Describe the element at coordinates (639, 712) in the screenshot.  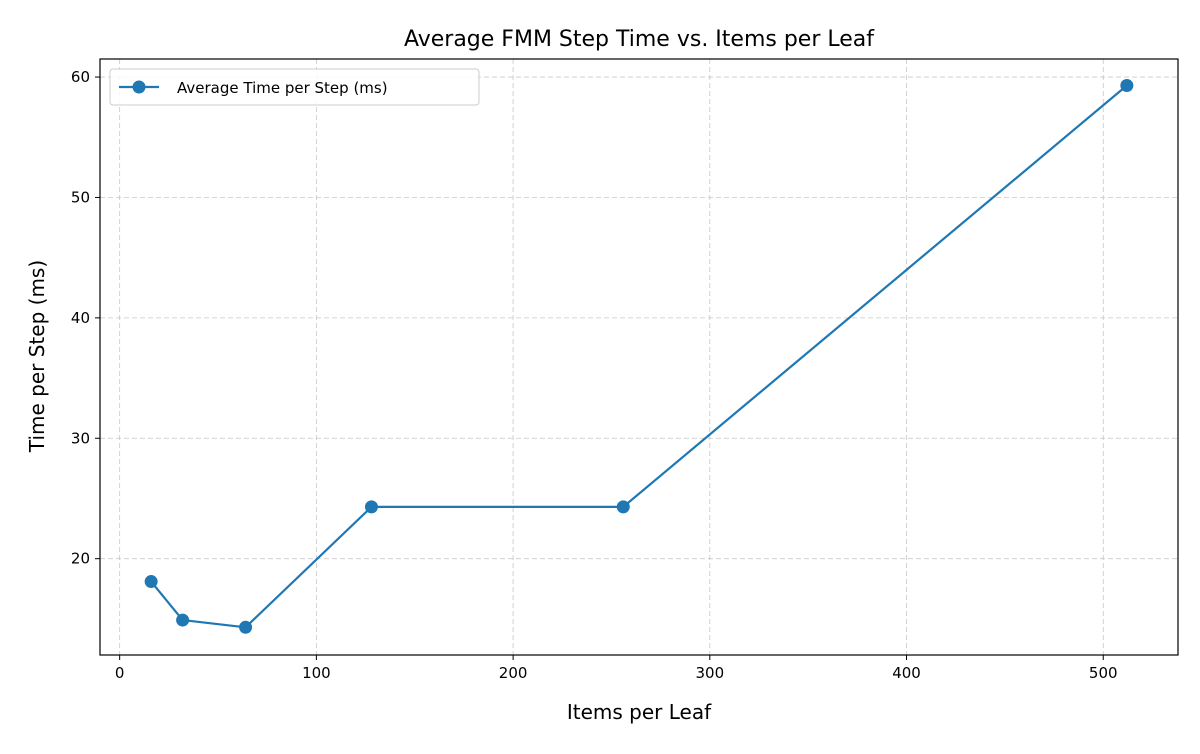
I see `x-axis-label: Items per Leaf` at that location.